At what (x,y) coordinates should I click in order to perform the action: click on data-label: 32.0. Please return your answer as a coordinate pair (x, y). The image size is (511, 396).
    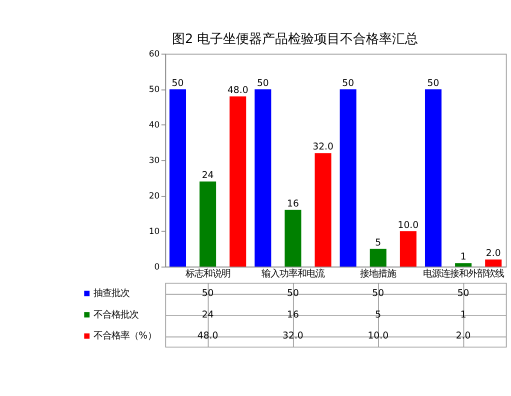
    Looking at the image, I should click on (293, 336).